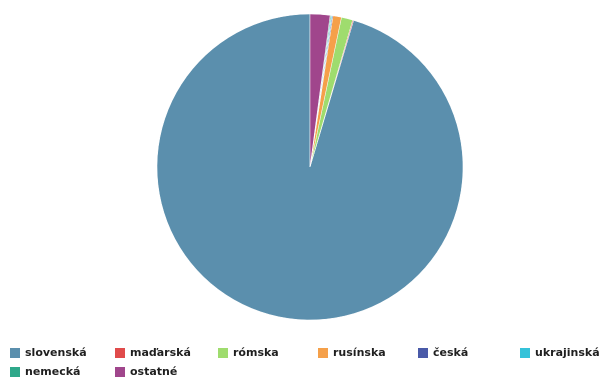 The image size is (603, 381). I want to click on legend-label-ostatne: ostatné, so click(154, 371).